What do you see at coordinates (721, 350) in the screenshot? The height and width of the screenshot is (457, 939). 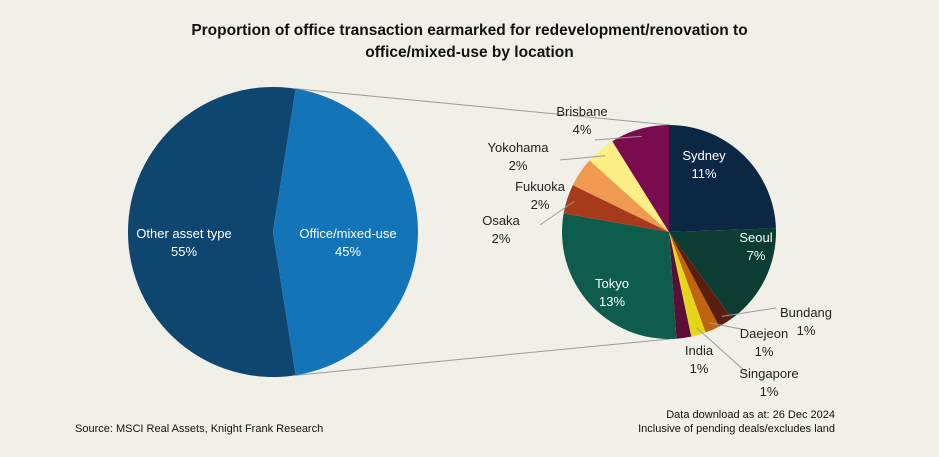 I see `leader-line-singapore` at bounding box center [721, 350].